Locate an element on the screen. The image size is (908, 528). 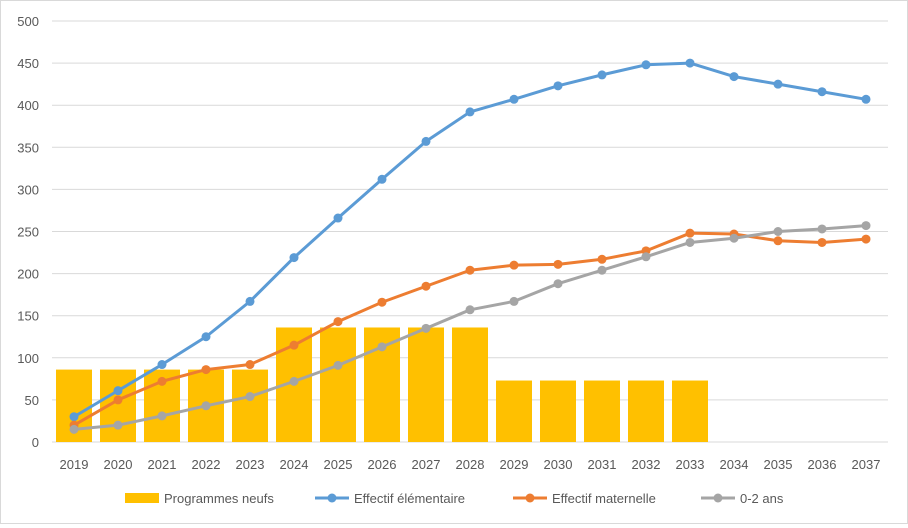
x-tick-label: 2021 is located at coordinates (162, 464).